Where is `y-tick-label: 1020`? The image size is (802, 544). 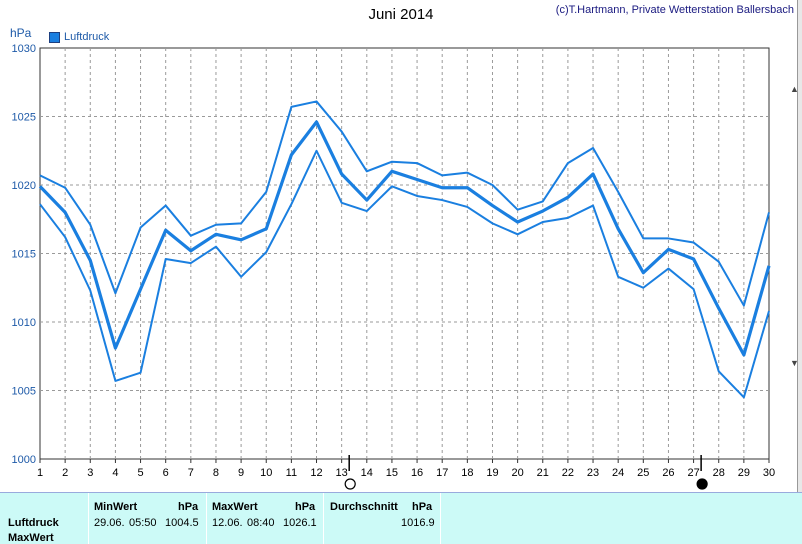 y-tick-label: 1020 is located at coordinates (24, 186).